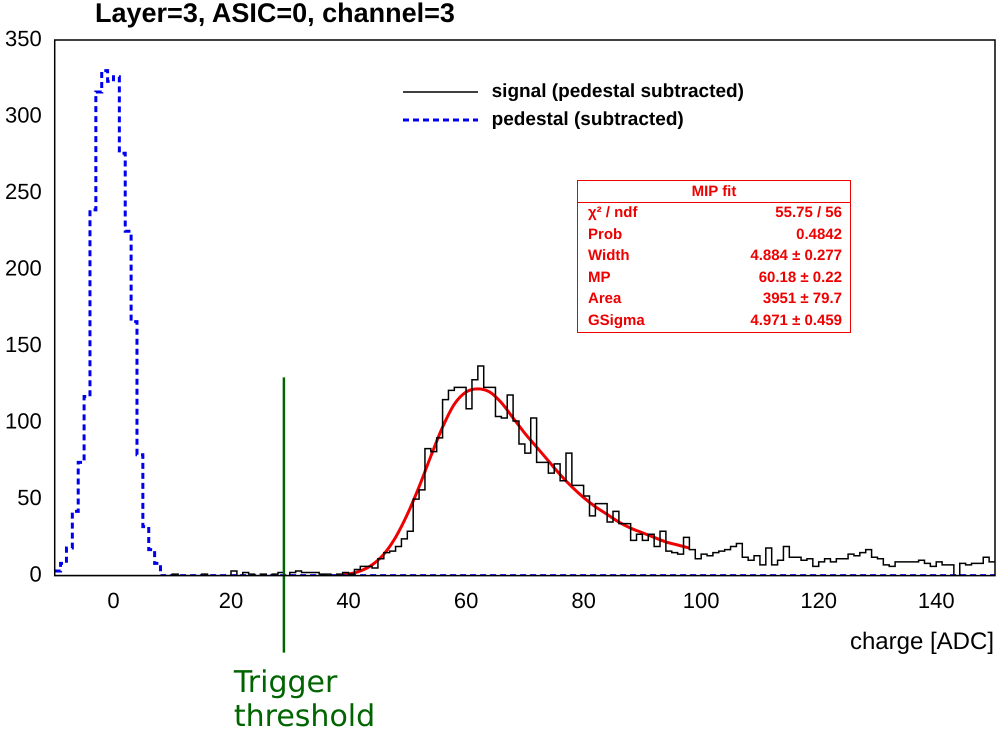  Describe the element at coordinates (599, 278) in the screenshot. I see `annotation: MP` at that location.